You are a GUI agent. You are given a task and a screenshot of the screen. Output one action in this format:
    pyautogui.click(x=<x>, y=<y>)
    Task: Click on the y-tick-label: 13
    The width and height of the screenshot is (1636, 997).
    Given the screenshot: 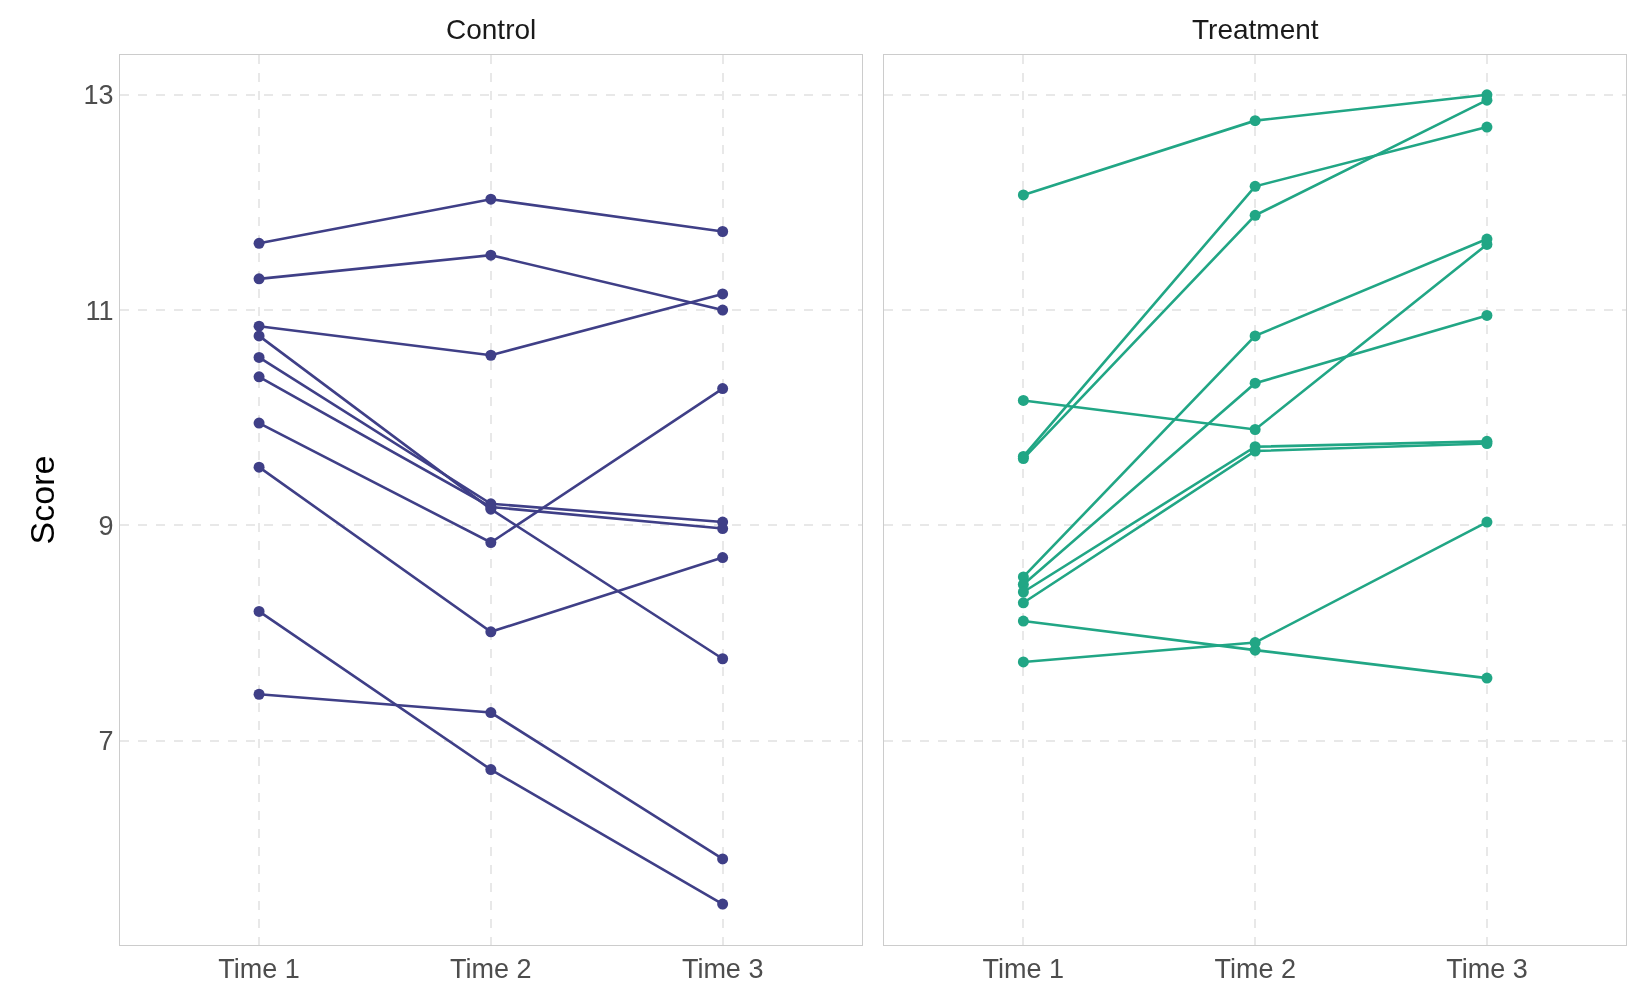 What is the action you would take?
    pyautogui.click(x=98, y=95)
    